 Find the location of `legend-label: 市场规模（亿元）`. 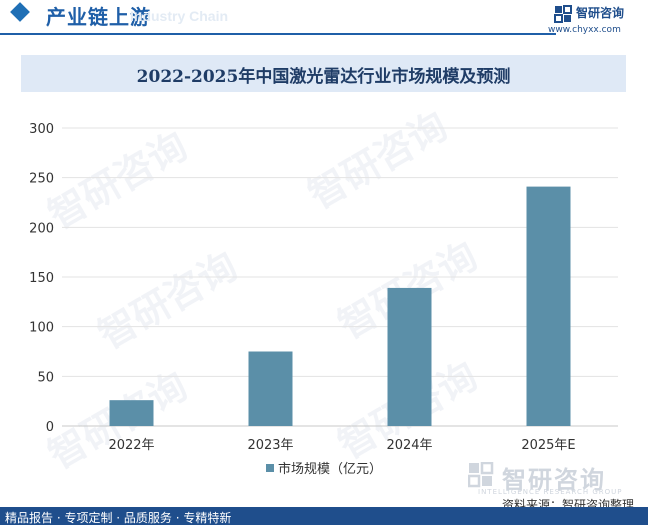

legend-label: 市场规模（亿元） is located at coordinates (329, 469).